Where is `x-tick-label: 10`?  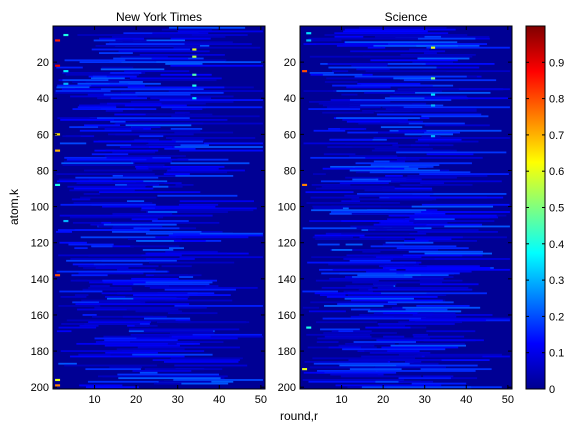 x-tick-label: 10 is located at coordinates (94, 400).